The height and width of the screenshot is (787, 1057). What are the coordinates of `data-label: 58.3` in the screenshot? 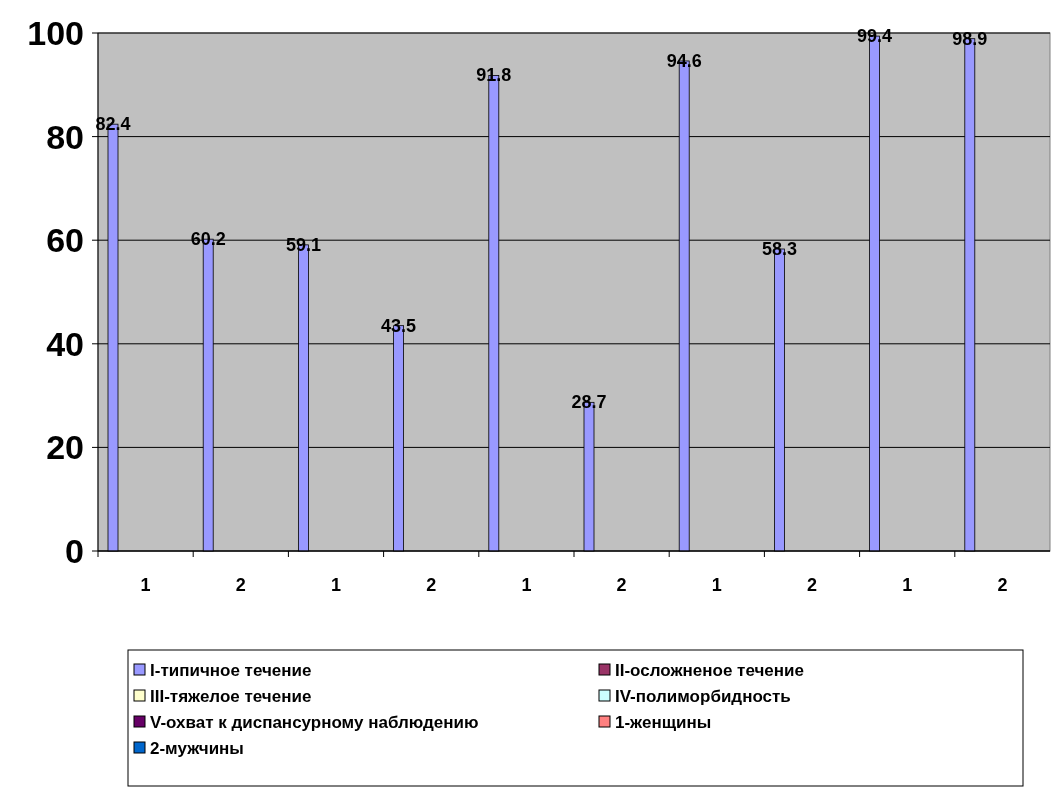 It's located at (779, 249).